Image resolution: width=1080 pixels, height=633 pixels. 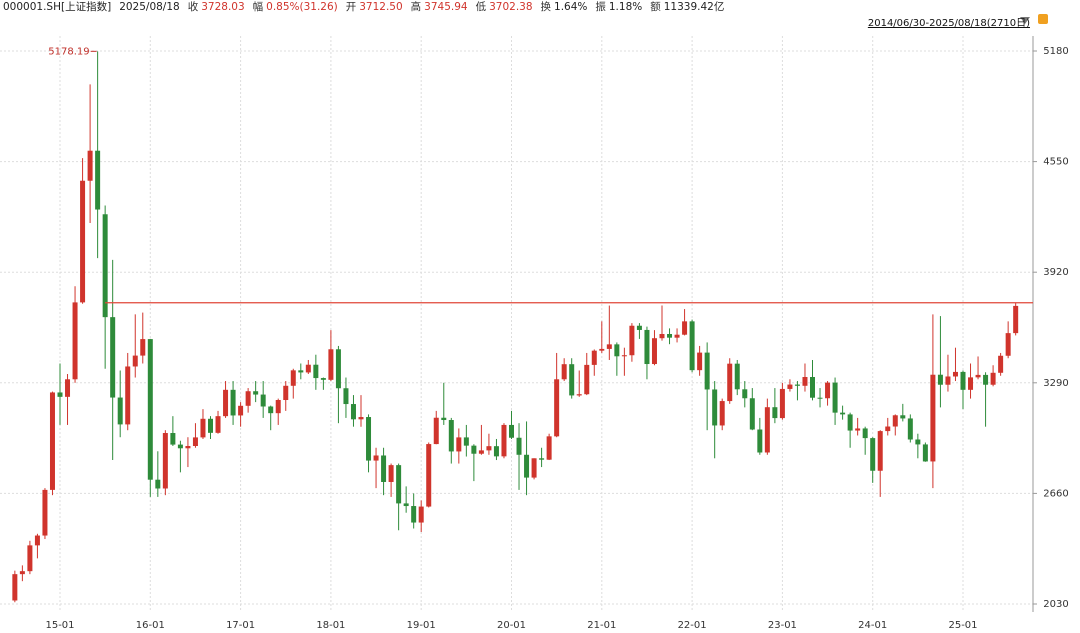 What do you see at coordinates (59, 625) in the screenshot?
I see `x-tick-label: 15-01` at bounding box center [59, 625].